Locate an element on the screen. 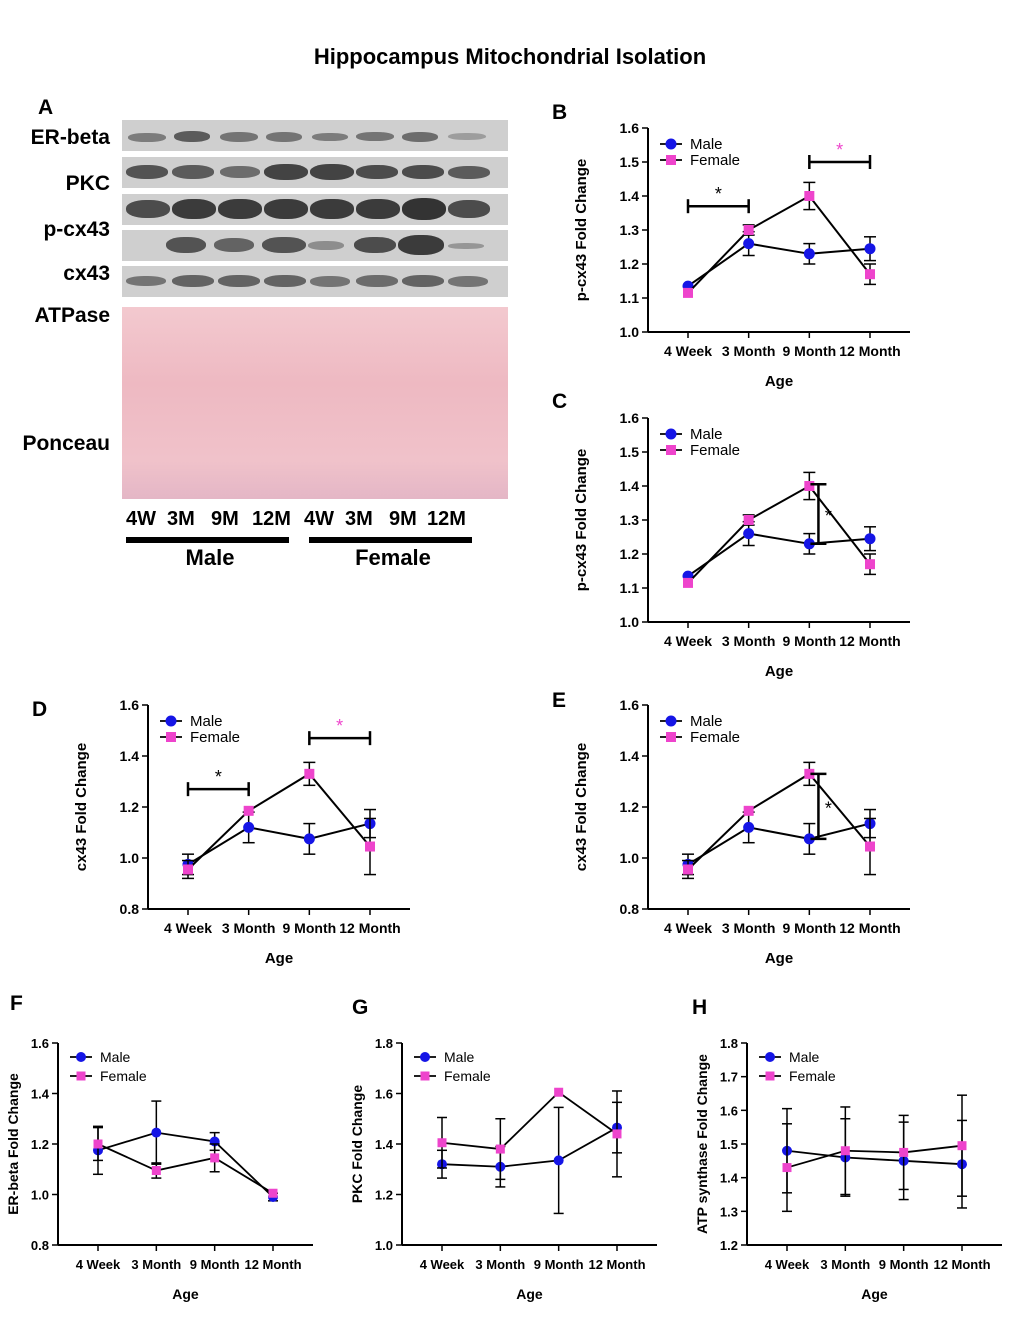  ponceau-stain-blot is located at coordinates (315, 403).